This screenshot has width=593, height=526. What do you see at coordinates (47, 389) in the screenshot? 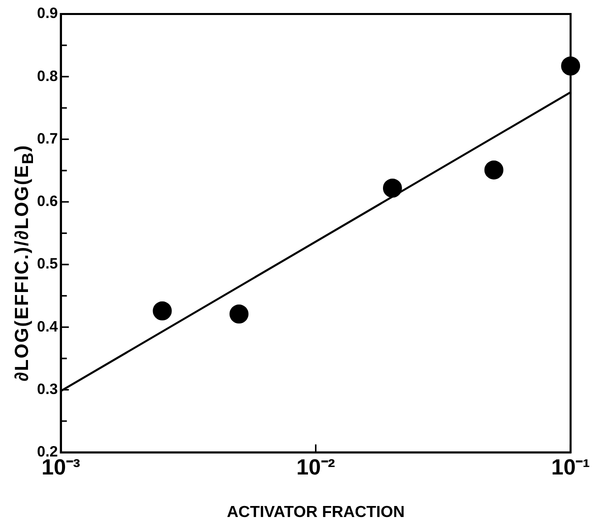
I see `y-tick-label: 0.3` at bounding box center [47, 389].